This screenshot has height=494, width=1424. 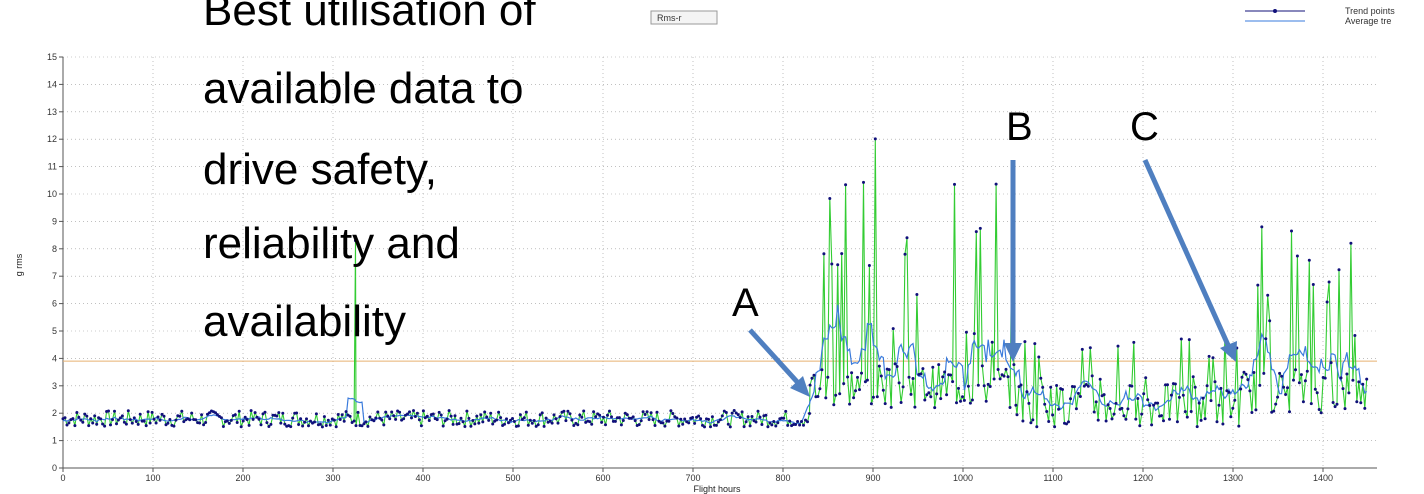 What do you see at coordinates (54, 249) in the screenshot?
I see `y-tick-label: 8` at bounding box center [54, 249].